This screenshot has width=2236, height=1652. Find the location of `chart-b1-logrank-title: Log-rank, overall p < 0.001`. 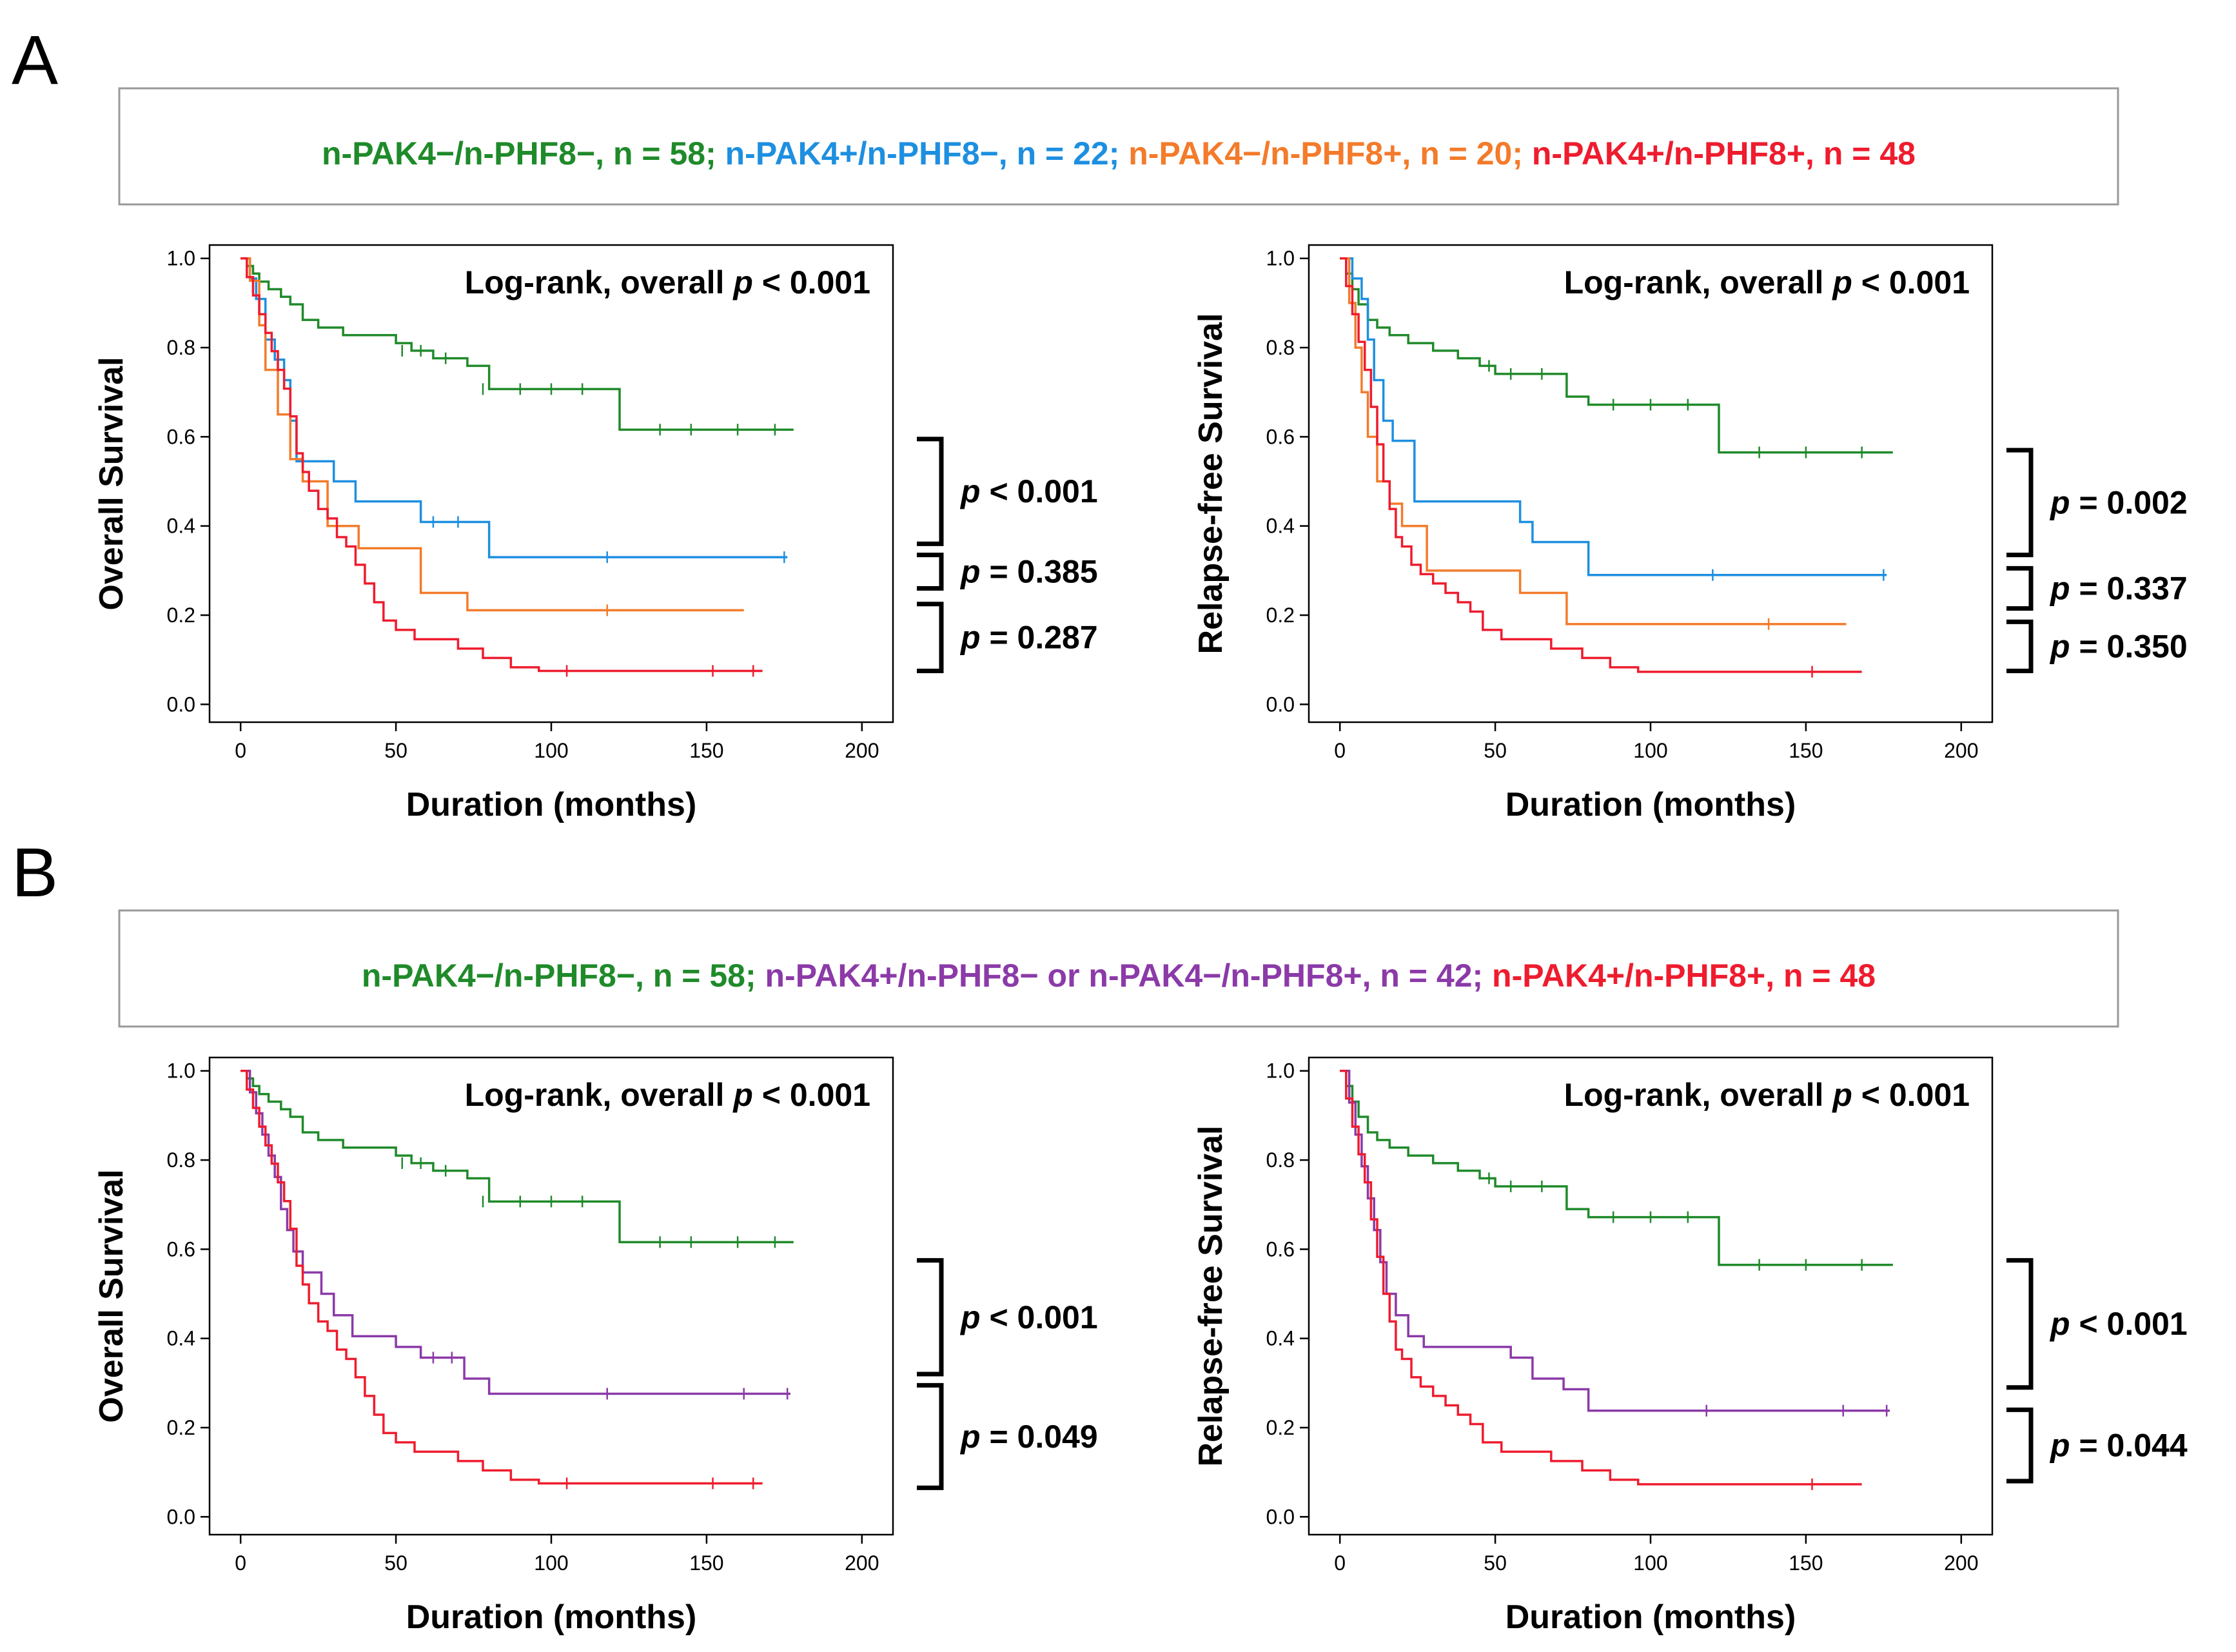

chart-b1-logrank-title: Log-rank, overall p < 0.001 is located at coordinates (668, 1095).